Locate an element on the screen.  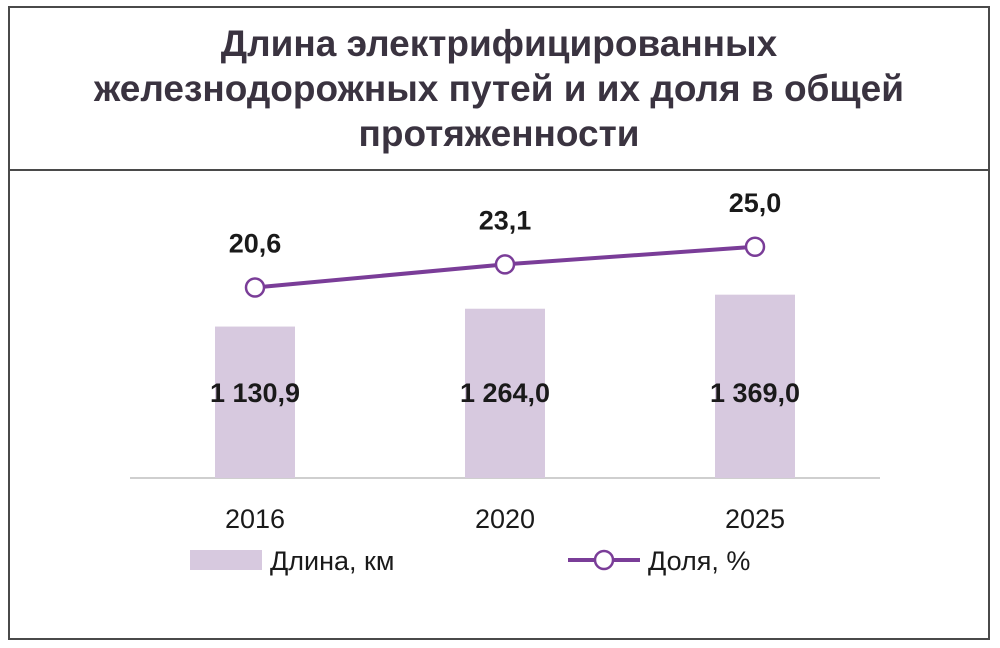
marker-2025 is located at coordinates (755, 247).